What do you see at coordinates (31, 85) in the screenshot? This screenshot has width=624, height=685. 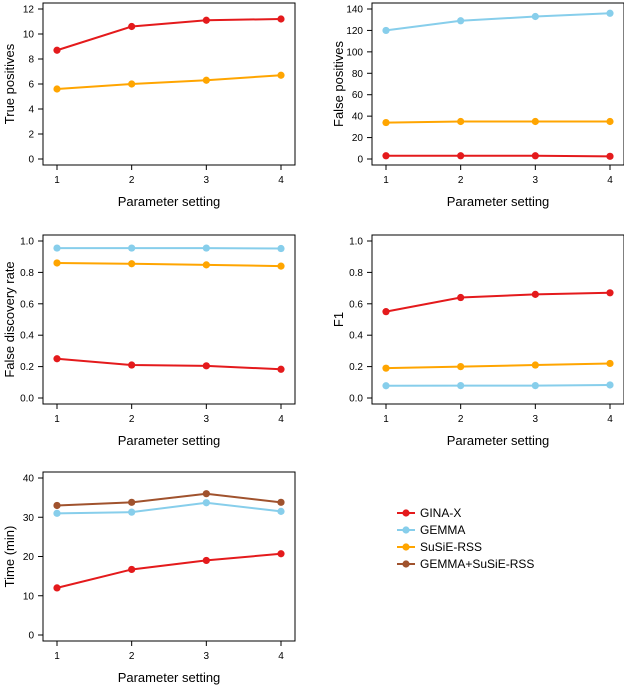 I see `y-tick-label: 6` at bounding box center [31, 85].